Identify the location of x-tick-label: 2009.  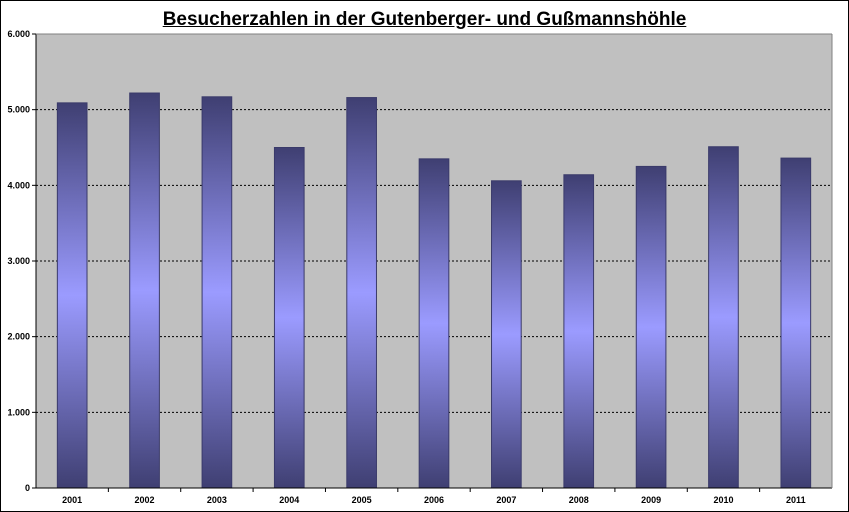
(651, 500).